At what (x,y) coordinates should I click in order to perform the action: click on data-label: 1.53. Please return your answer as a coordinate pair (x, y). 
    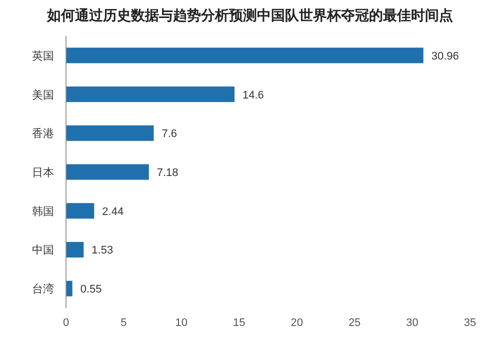
    Looking at the image, I should click on (103, 250).